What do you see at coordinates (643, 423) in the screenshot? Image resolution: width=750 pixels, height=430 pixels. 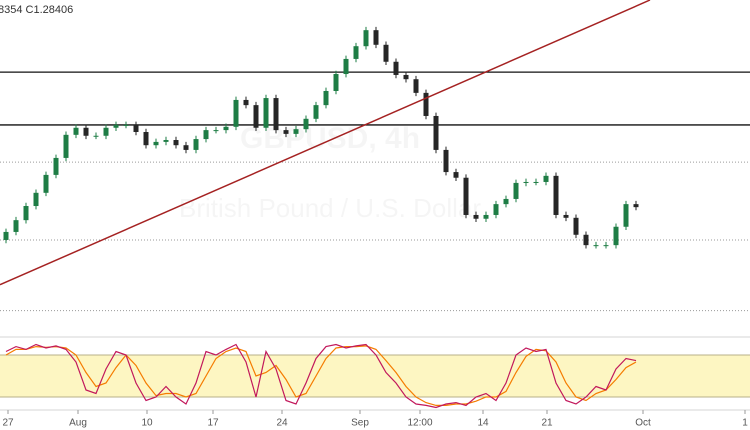 I see `x-tick-label: Oct` at bounding box center [643, 423].